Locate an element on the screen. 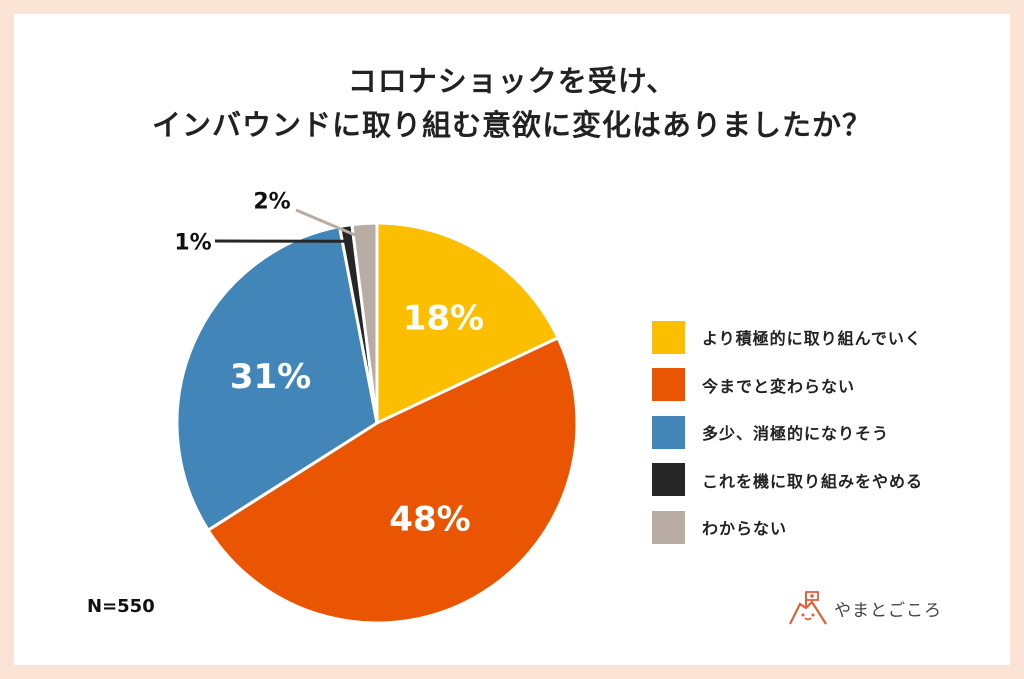 The image size is (1024, 679). legend-item: これを機に取り組みをやめる is located at coordinates (787, 480).